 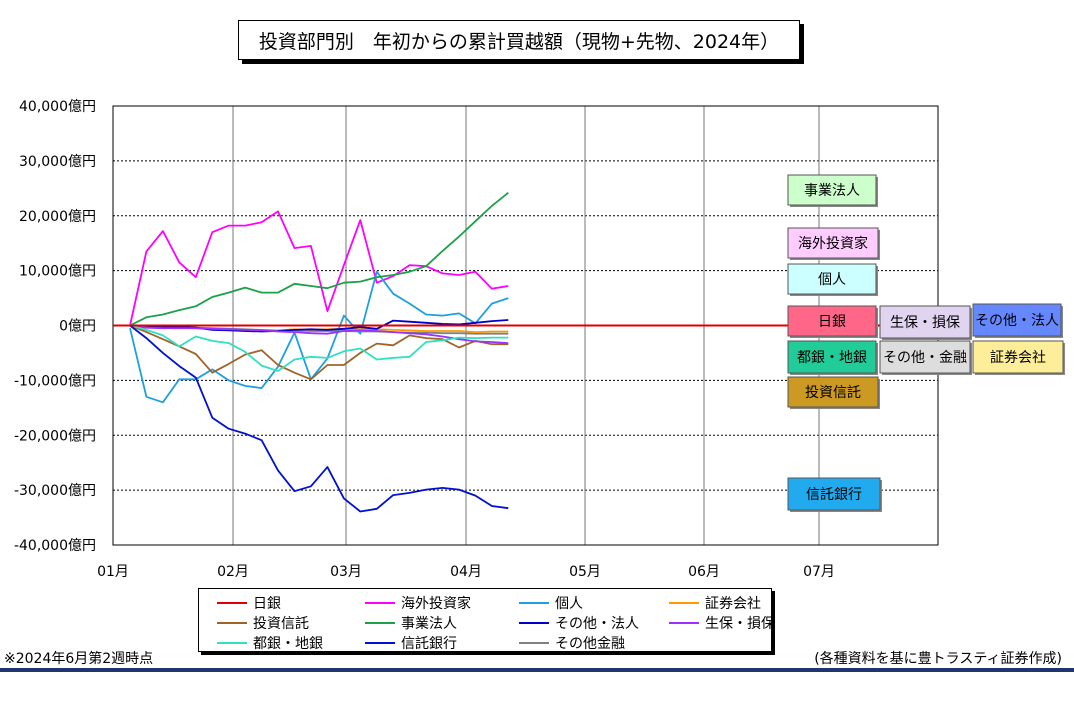 I want to click on series-label-text: 生保・損保, so click(x=925, y=323).